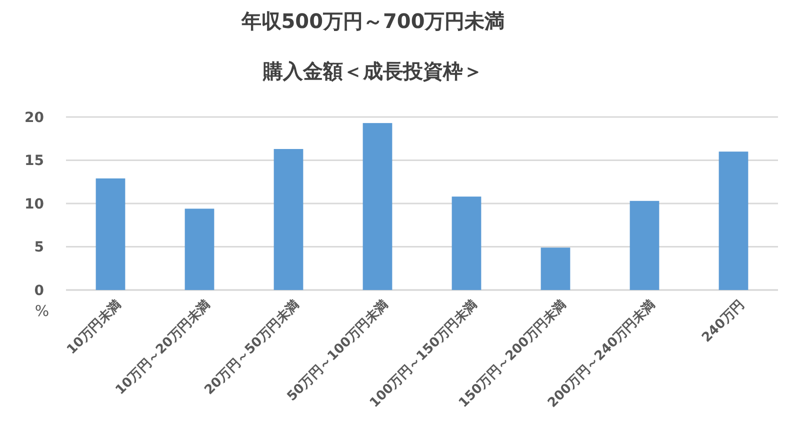 Image resolution: width=786 pixels, height=447 pixels. I want to click on y-tick-label: 10, so click(34, 204).